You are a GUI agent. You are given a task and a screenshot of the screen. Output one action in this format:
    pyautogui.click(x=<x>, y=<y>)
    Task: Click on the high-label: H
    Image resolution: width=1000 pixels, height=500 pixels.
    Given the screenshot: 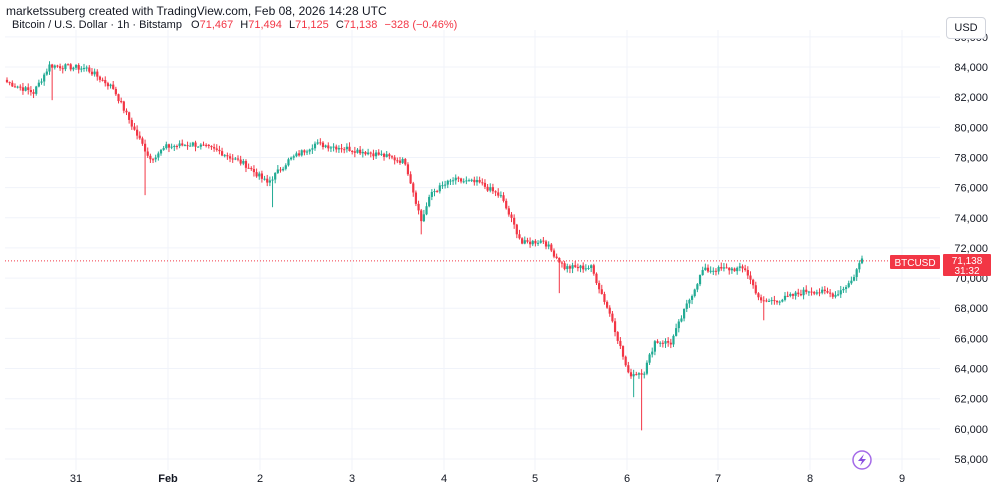 What is the action you would take?
    pyautogui.click(x=244, y=25)
    